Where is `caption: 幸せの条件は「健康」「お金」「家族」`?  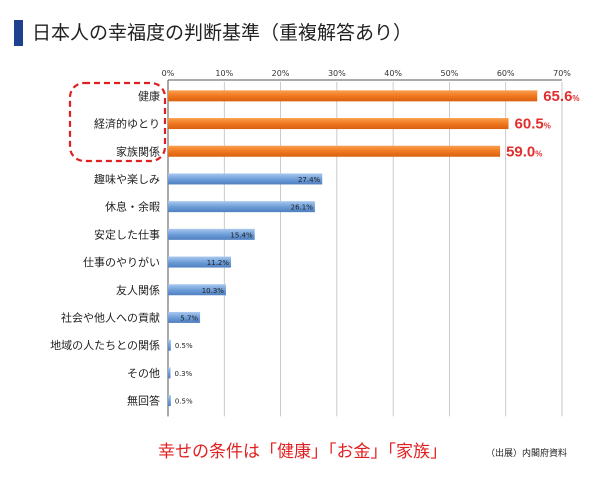
caption: 幸せの条件は「健康」「お金」「家族」 is located at coordinates (302, 452).